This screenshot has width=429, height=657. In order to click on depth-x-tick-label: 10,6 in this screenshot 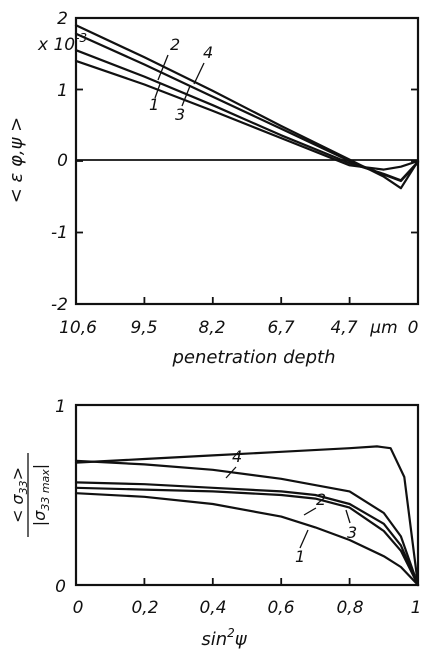, I will do `click(78, 328)`.